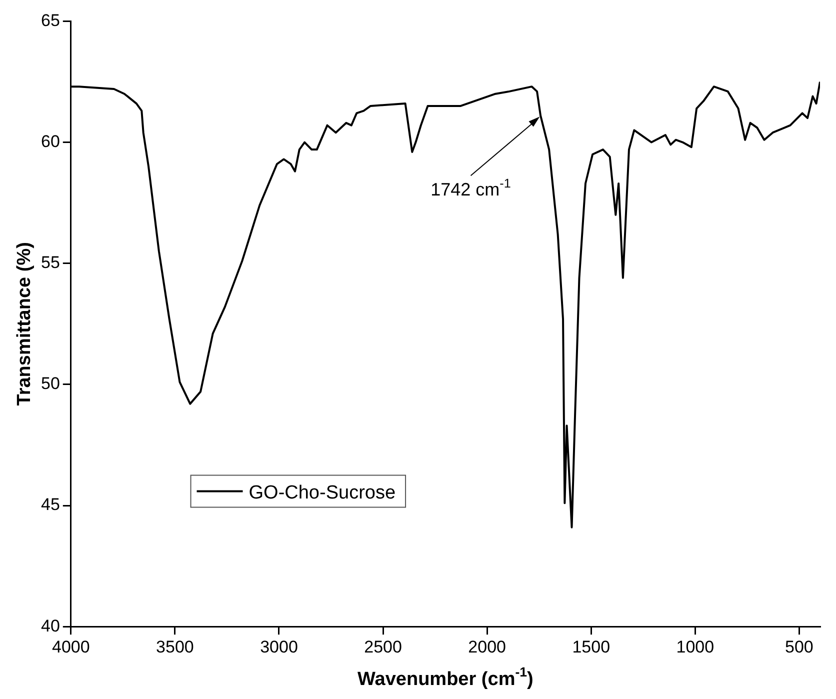 The height and width of the screenshot is (699, 836). I want to click on x-tick-label: 2500, so click(383, 646).